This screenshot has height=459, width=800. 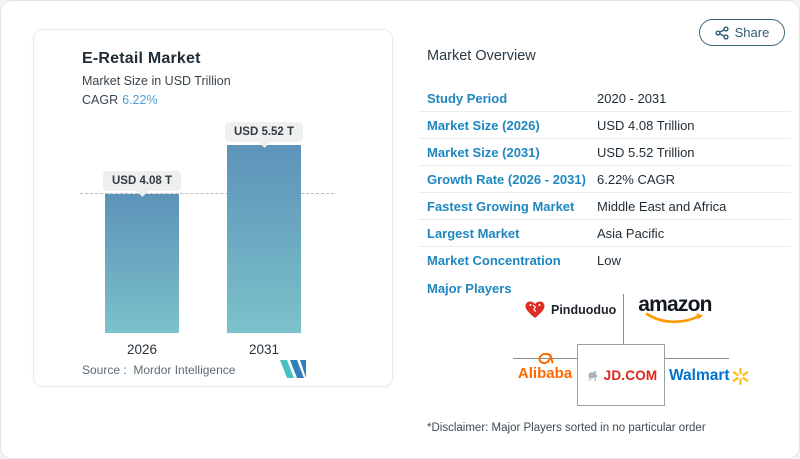 What do you see at coordinates (501, 206) in the screenshot?
I see `row-label: Fastest Growing Market` at bounding box center [501, 206].